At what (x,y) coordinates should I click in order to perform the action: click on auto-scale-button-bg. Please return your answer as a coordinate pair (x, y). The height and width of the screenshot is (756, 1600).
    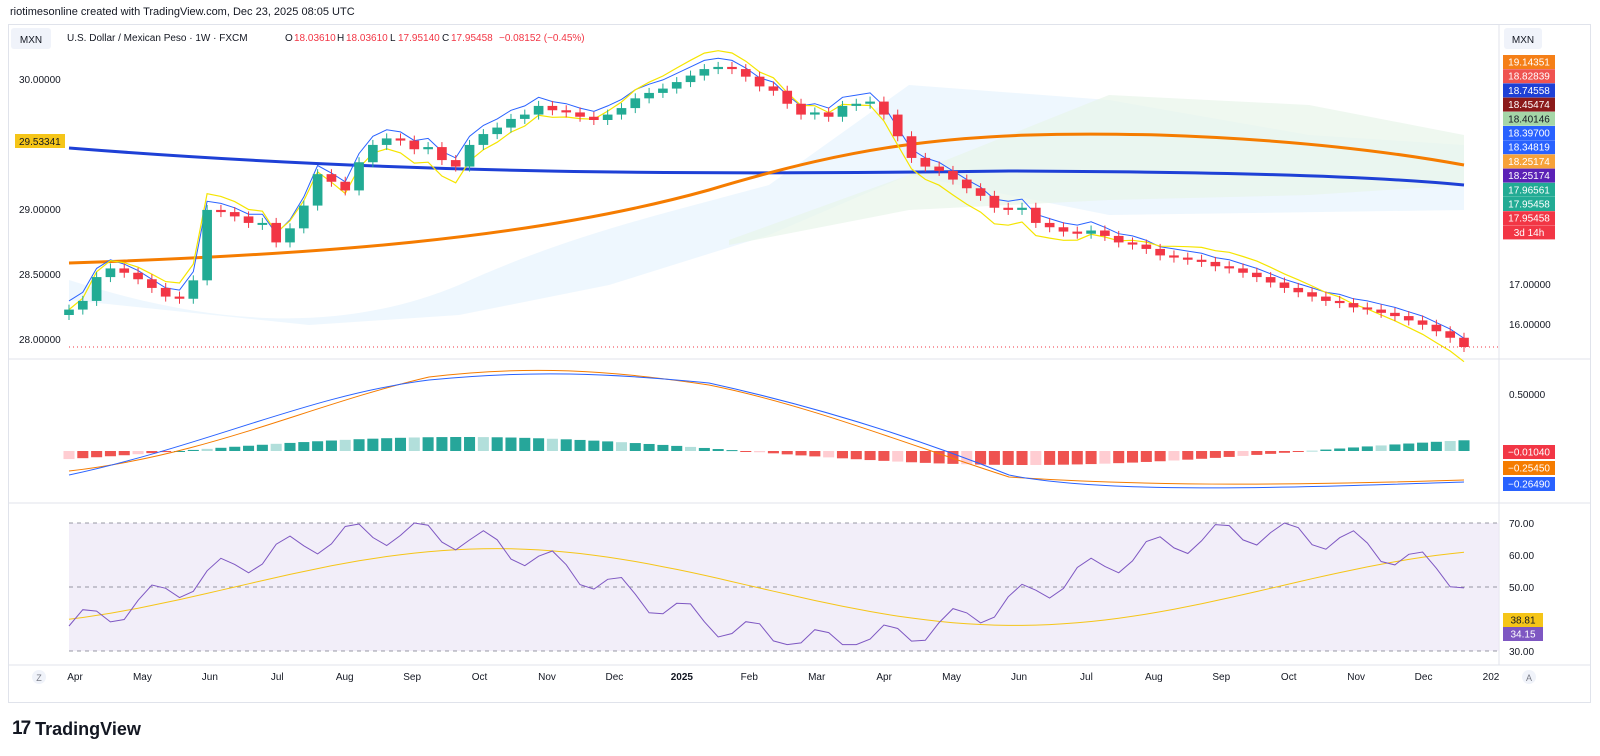
    Looking at the image, I should click on (1529, 677).